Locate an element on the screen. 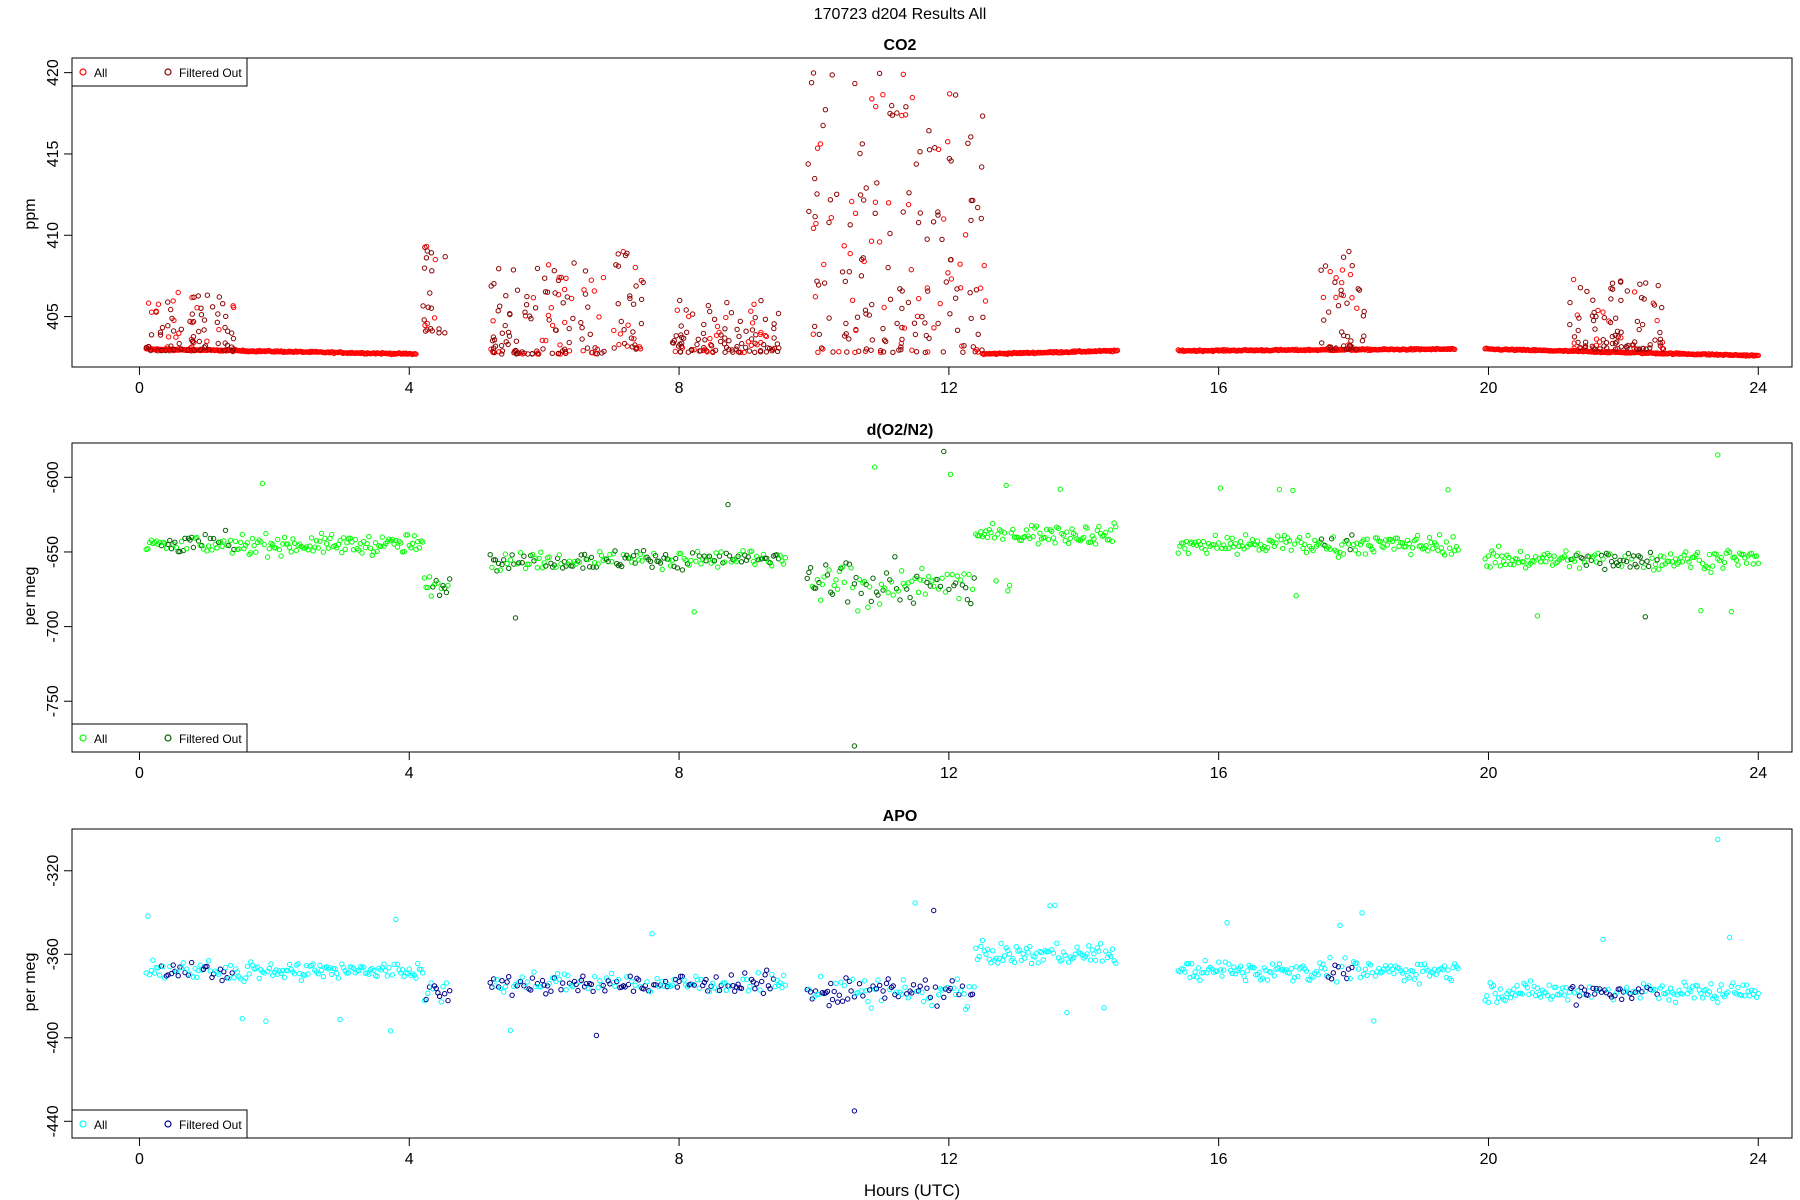  co2-legend-all-label: All is located at coordinates (100, 73).